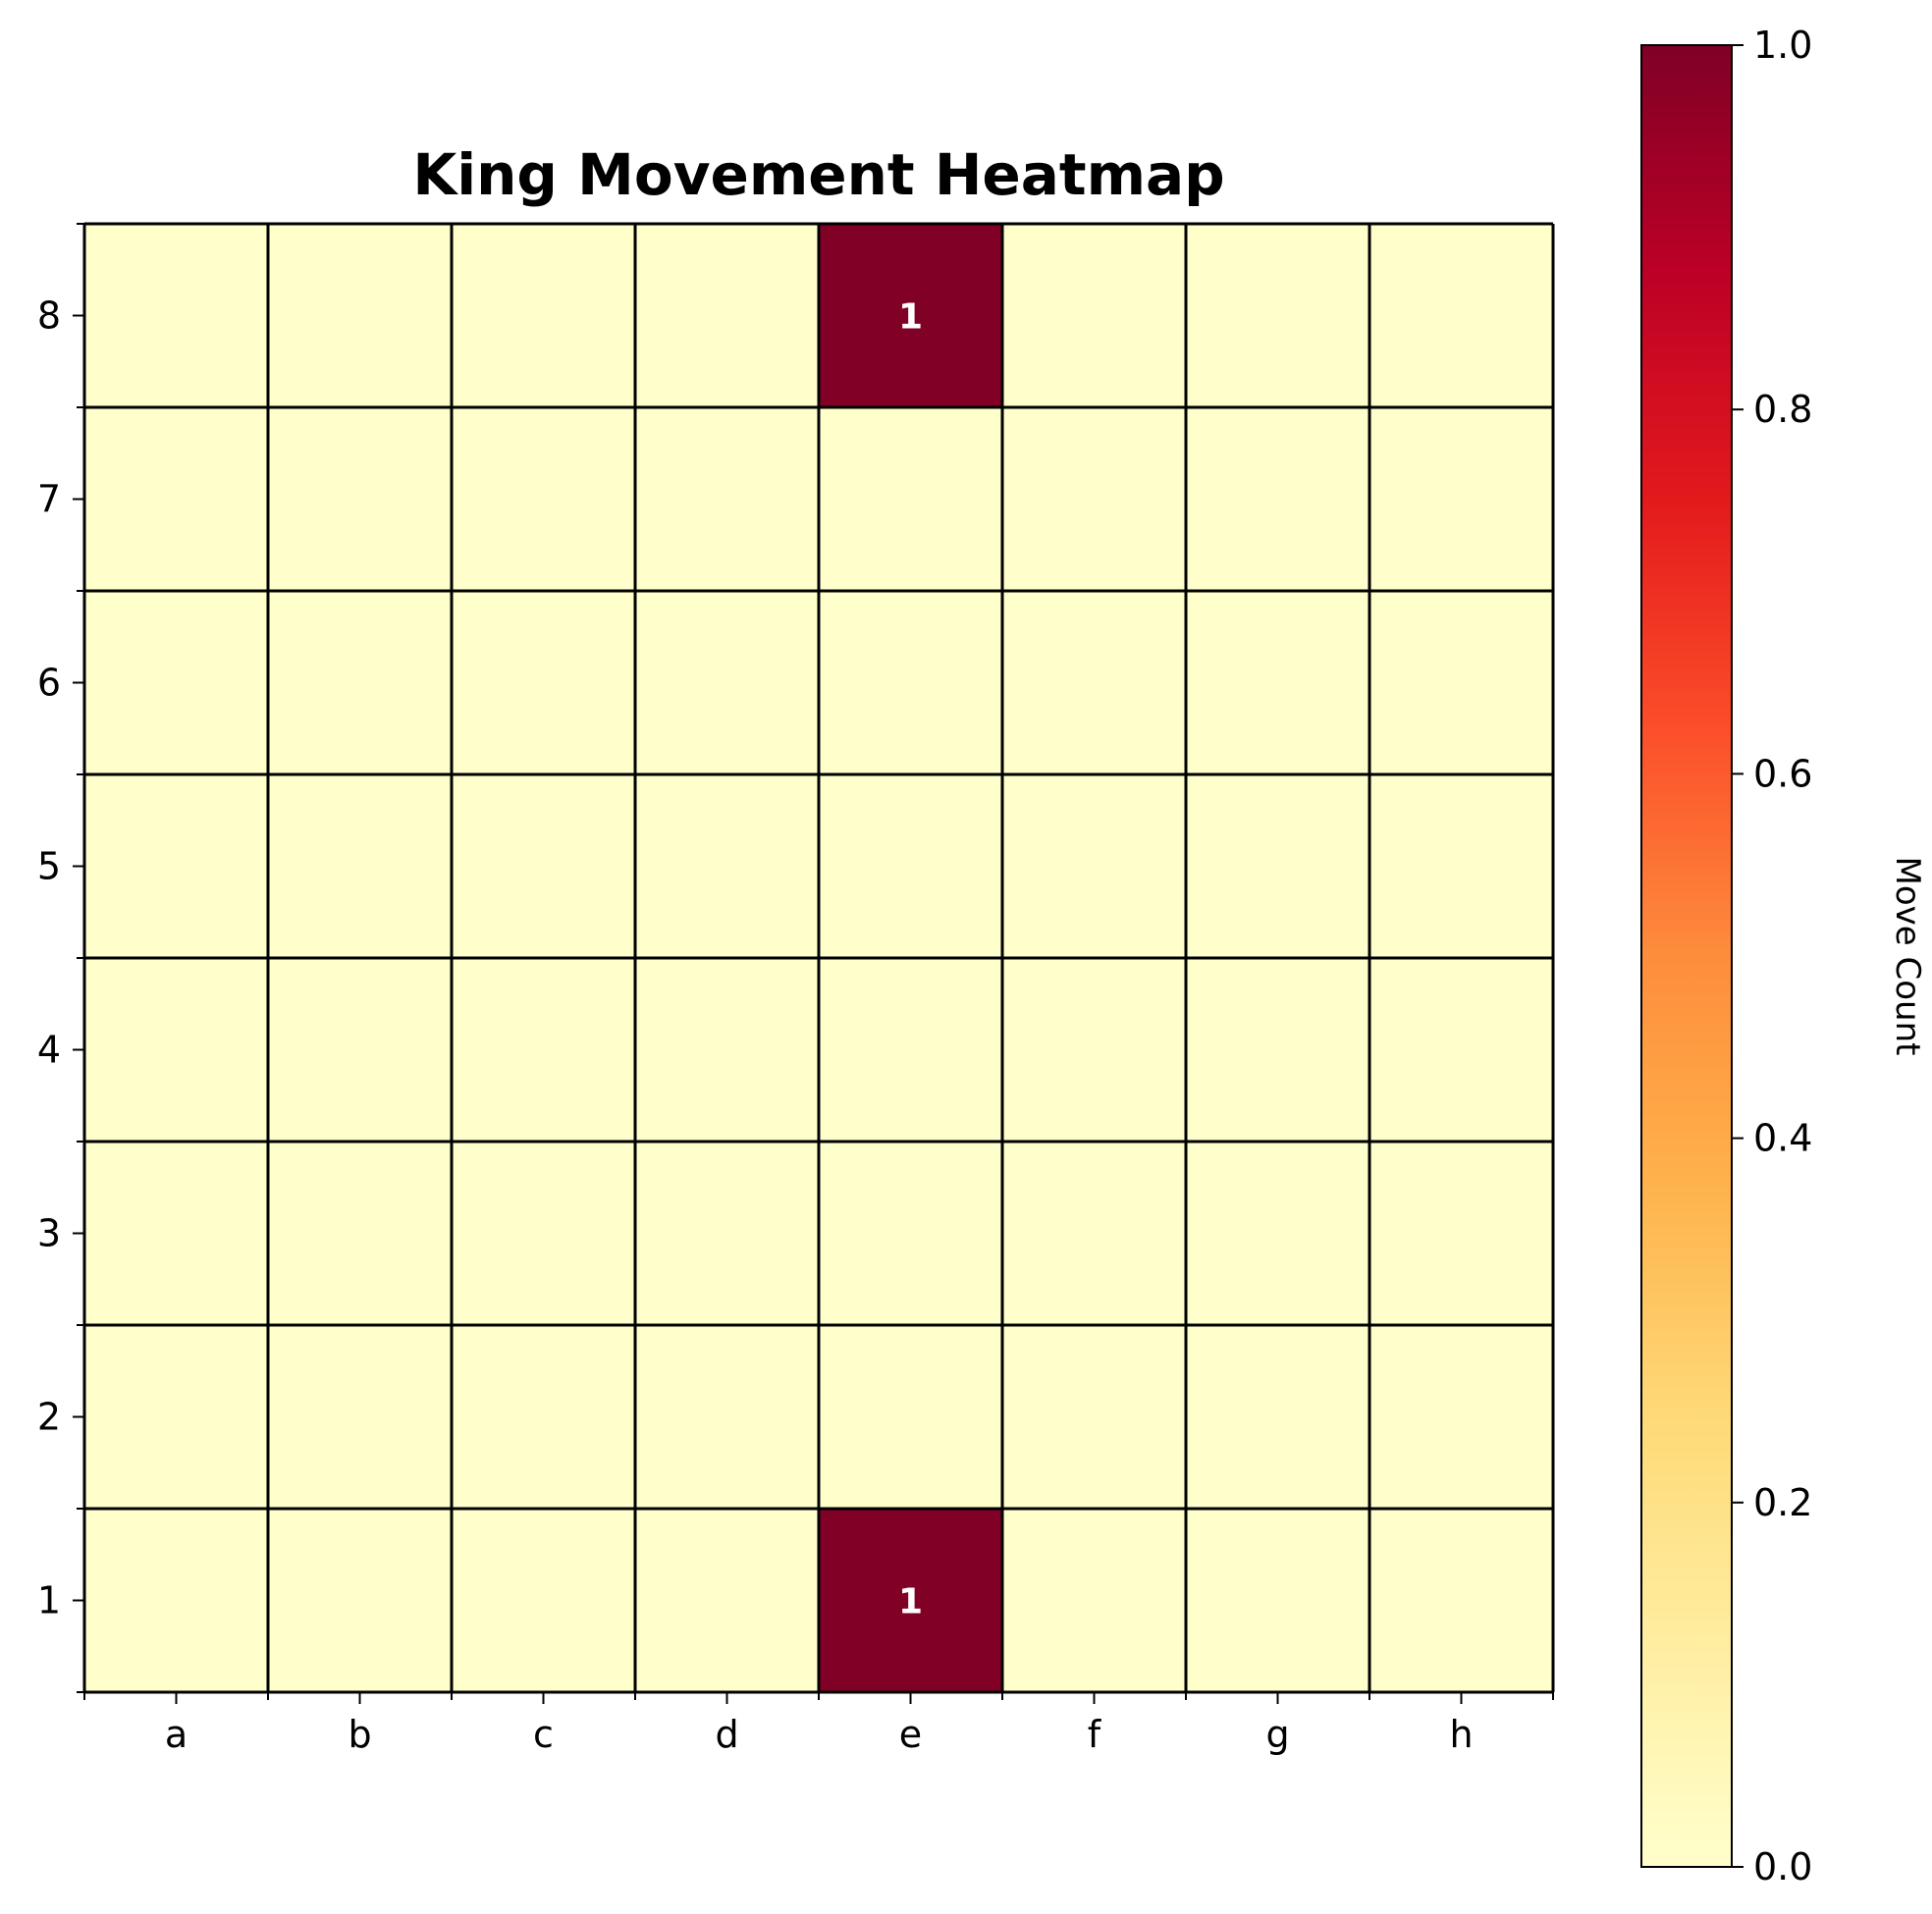 This screenshot has width=1932, height=1914. What do you see at coordinates (176, 683) in the screenshot?
I see `heatmap-cell-a6` at bounding box center [176, 683].